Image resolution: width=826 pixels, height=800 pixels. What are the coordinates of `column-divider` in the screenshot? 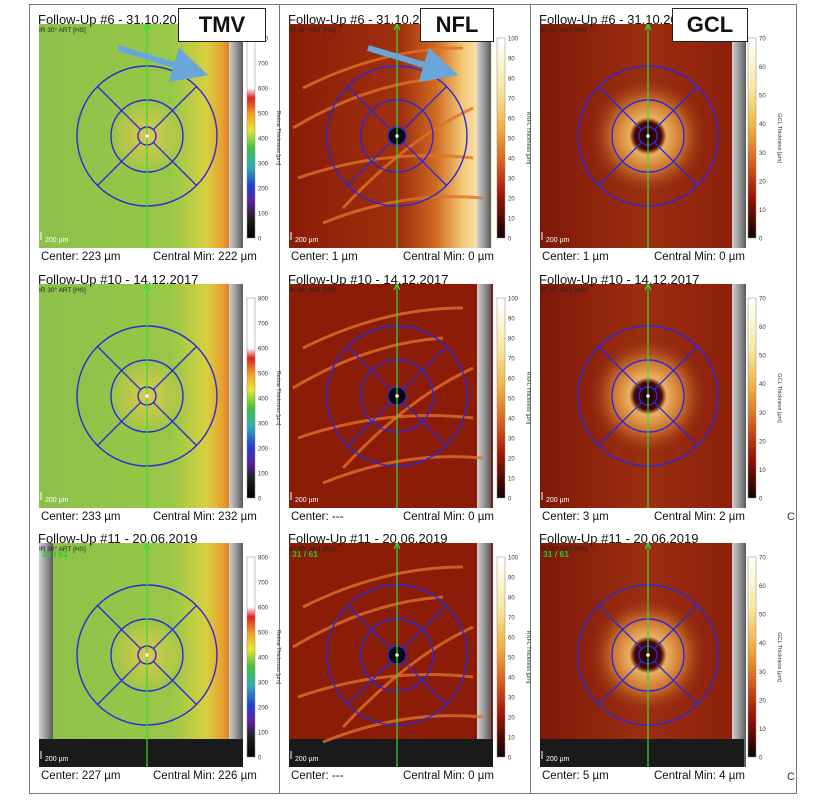 It's located at (530, 399).